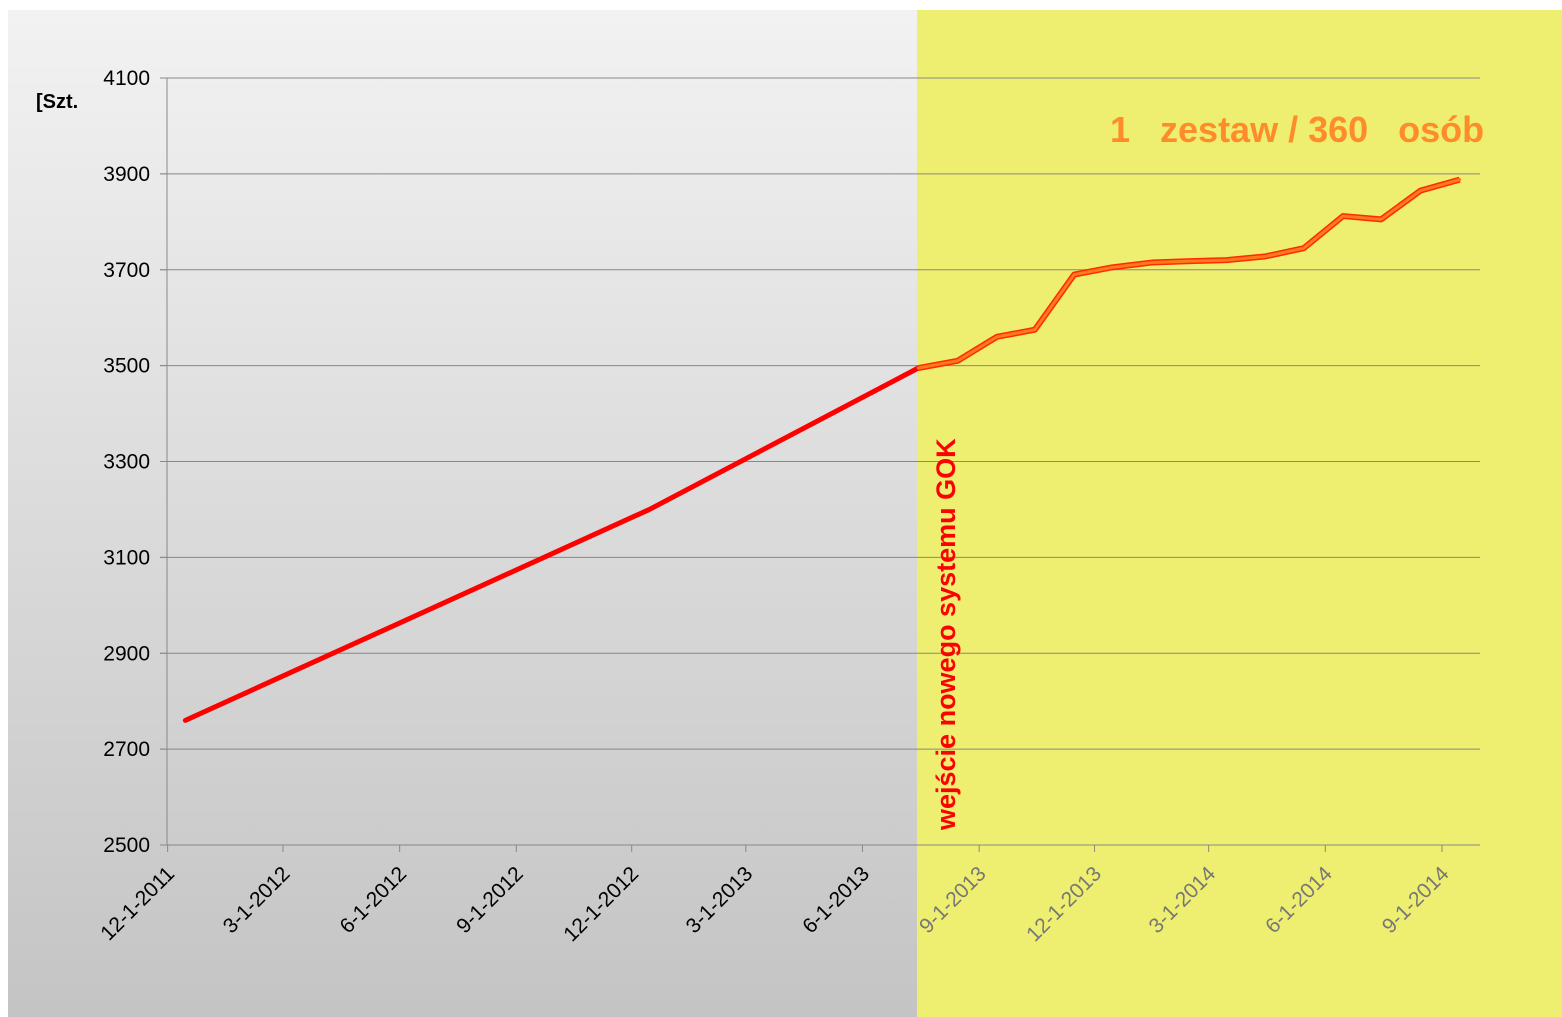 Image resolution: width=1562 pixels, height=1017 pixels. Describe the element at coordinates (126, 845) in the screenshot. I see `y-tick-label: 2500` at that location.